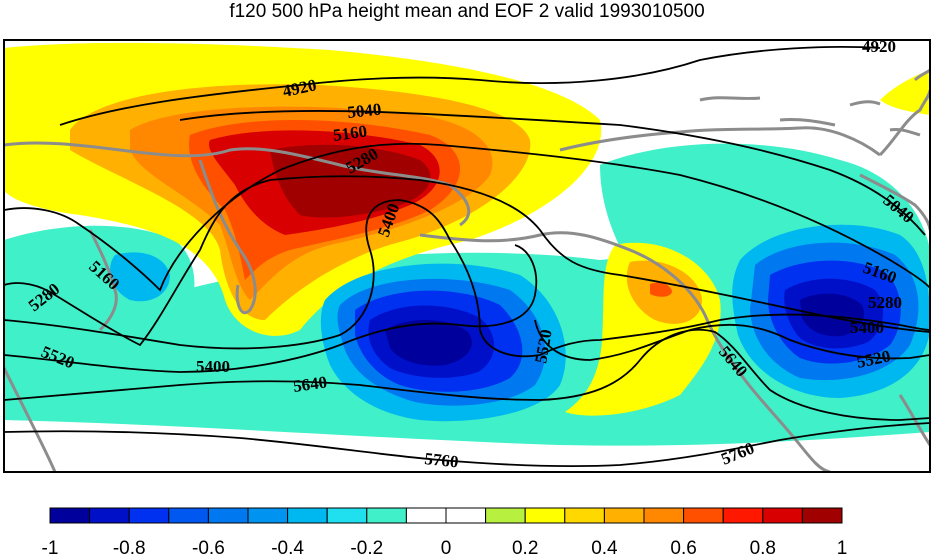 The width and height of the screenshot is (934, 558). What do you see at coordinates (842, 548) in the screenshot?
I see `colorbar-tick-label: 1` at bounding box center [842, 548].